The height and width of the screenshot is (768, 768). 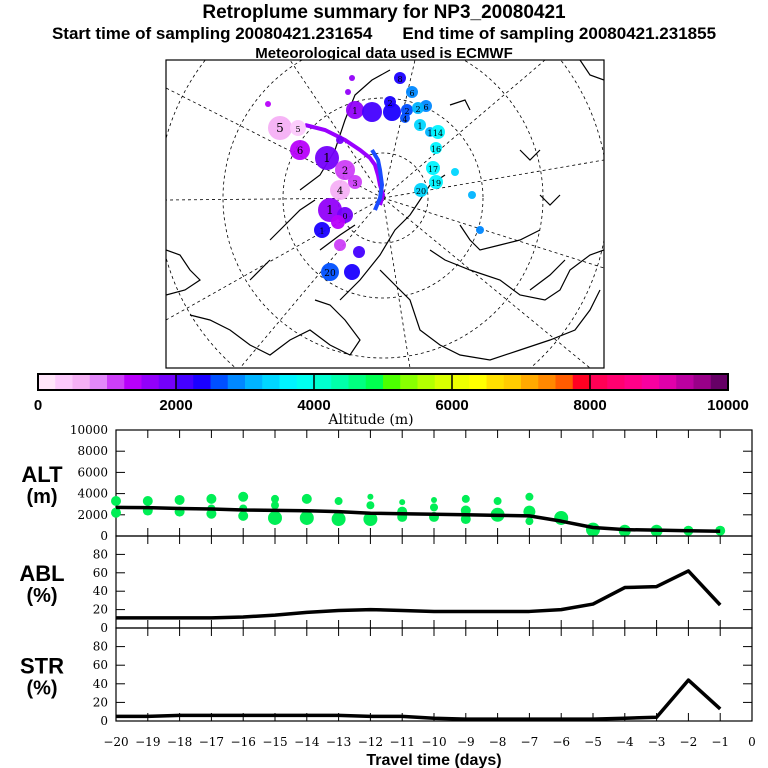 I want to click on plume-day-label: 14, so click(x=438, y=133).